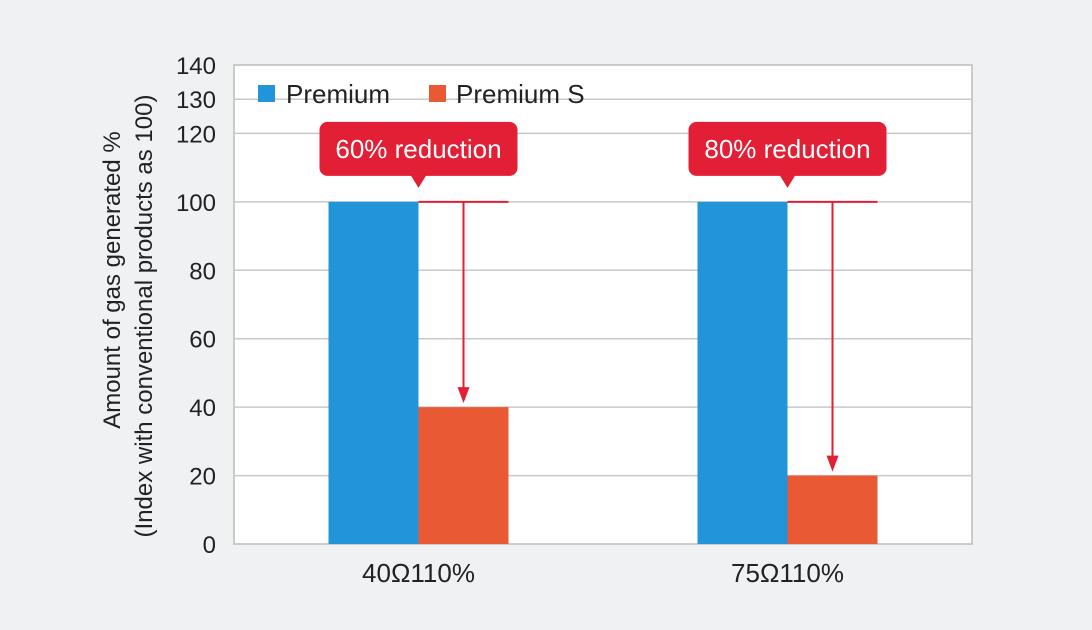  I want to click on callout-label: 80% reduction, so click(787, 149).